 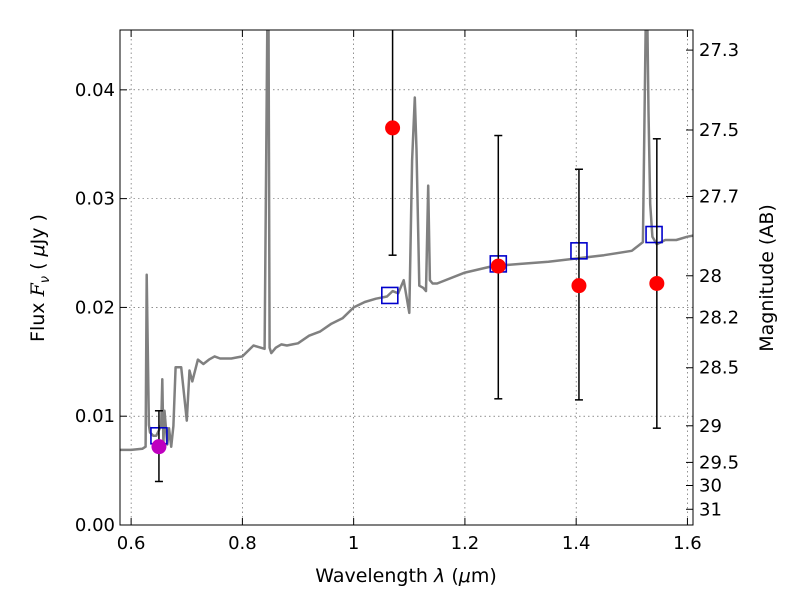 I want to click on y2-tick-label: 27.5, so click(x=719, y=130).